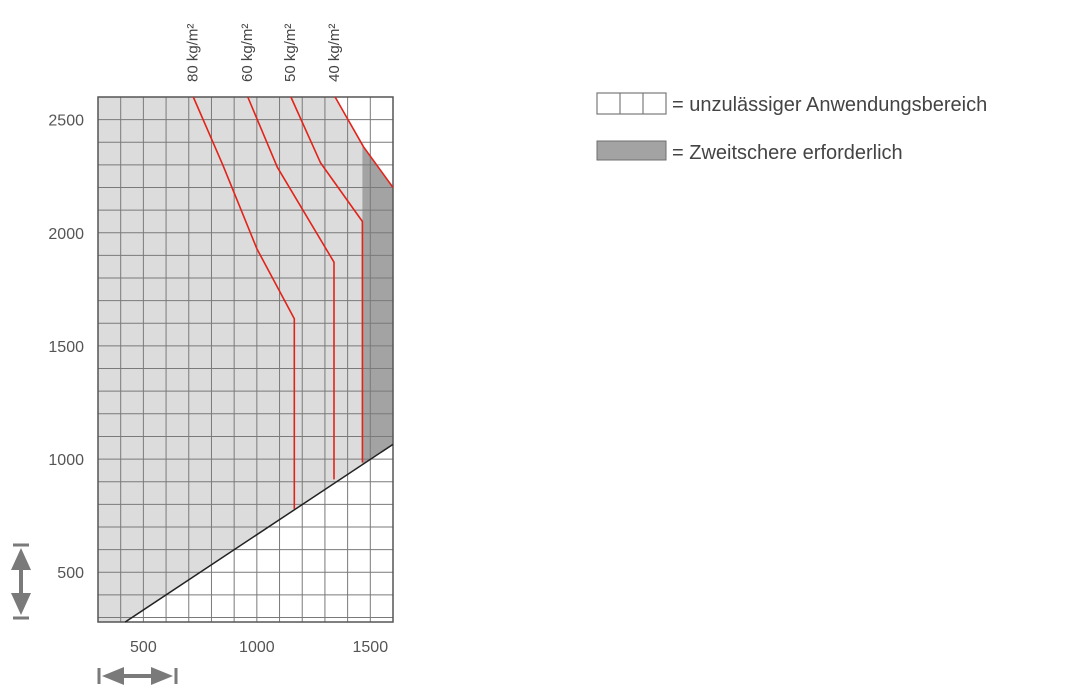  What do you see at coordinates (21, 581) in the screenshot?
I see `vertical-dimension-arrow-icon` at bounding box center [21, 581].